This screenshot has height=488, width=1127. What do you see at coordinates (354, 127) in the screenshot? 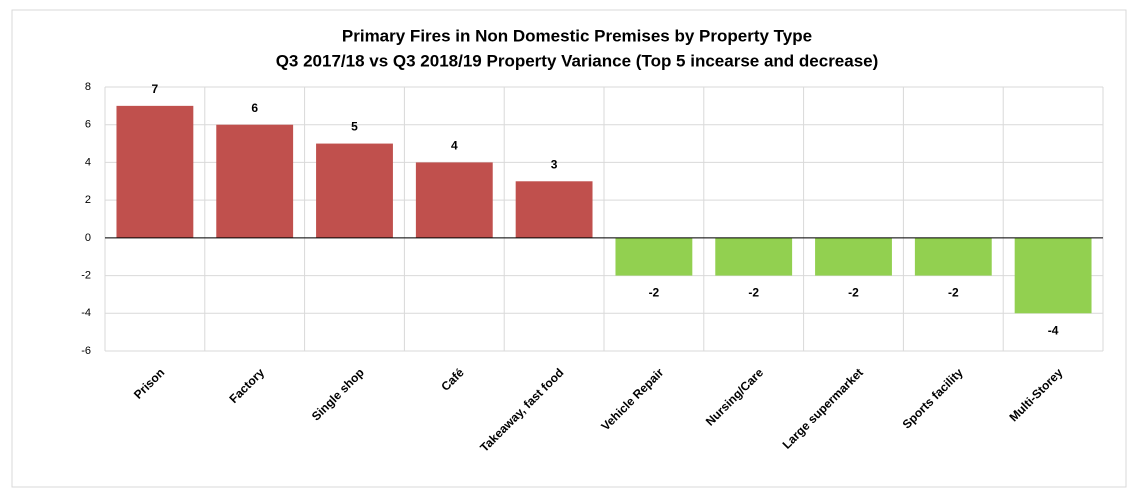
I see `value-label: 5` at bounding box center [354, 127].